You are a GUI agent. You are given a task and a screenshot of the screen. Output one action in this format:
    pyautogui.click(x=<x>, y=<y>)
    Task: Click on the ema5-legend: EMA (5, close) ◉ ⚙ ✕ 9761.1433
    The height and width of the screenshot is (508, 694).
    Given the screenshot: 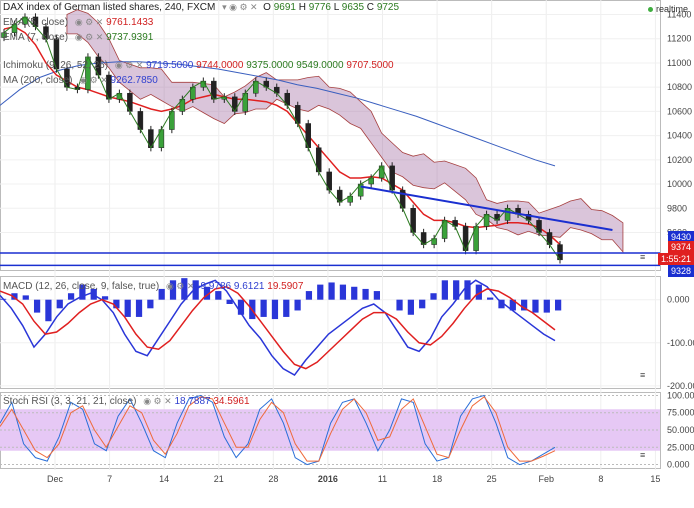 What is the action you would take?
    pyautogui.click(x=78, y=22)
    